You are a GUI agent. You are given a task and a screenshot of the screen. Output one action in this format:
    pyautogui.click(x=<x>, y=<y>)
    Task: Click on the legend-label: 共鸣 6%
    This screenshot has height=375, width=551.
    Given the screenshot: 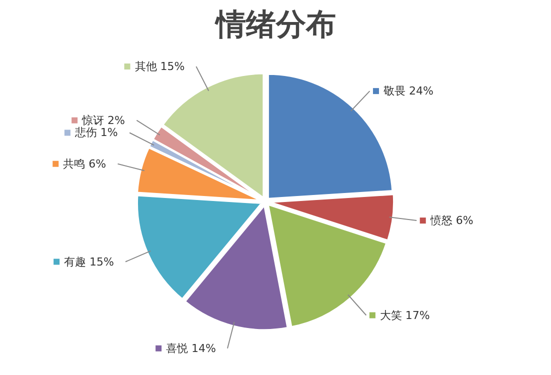 What is the action you would take?
    pyautogui.click(x=84, y=163)
    